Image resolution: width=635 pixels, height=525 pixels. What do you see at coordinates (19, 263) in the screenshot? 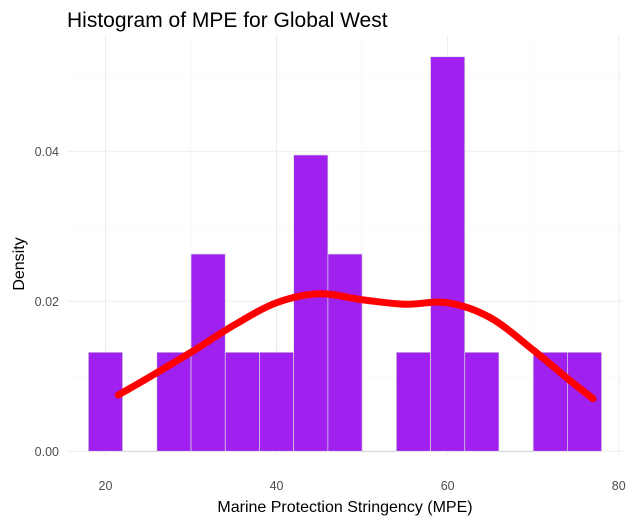
I see `y-axis-title: Density` at bounding box center [19, 263].